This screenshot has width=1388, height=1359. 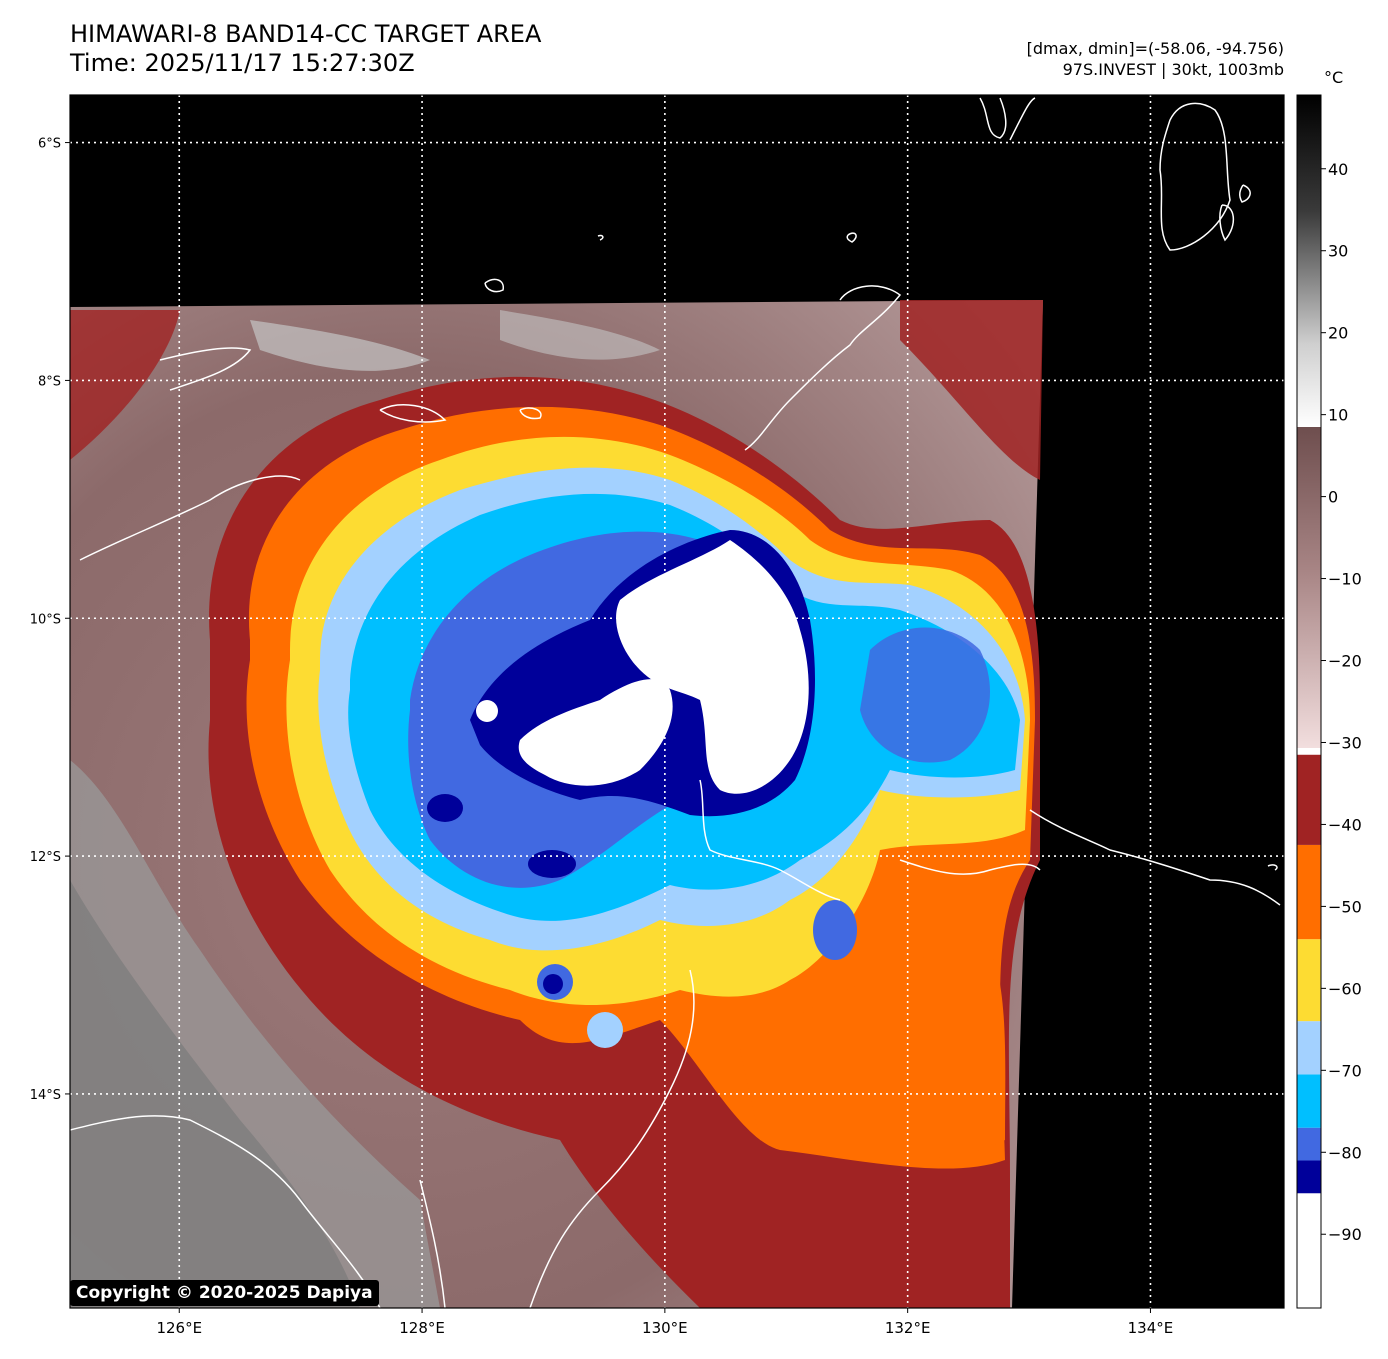 What do you see at coordinates (179, 1328) in the screenshot?
I see `lon-tick-label: 126°E` at bounding box center [179, 1328].